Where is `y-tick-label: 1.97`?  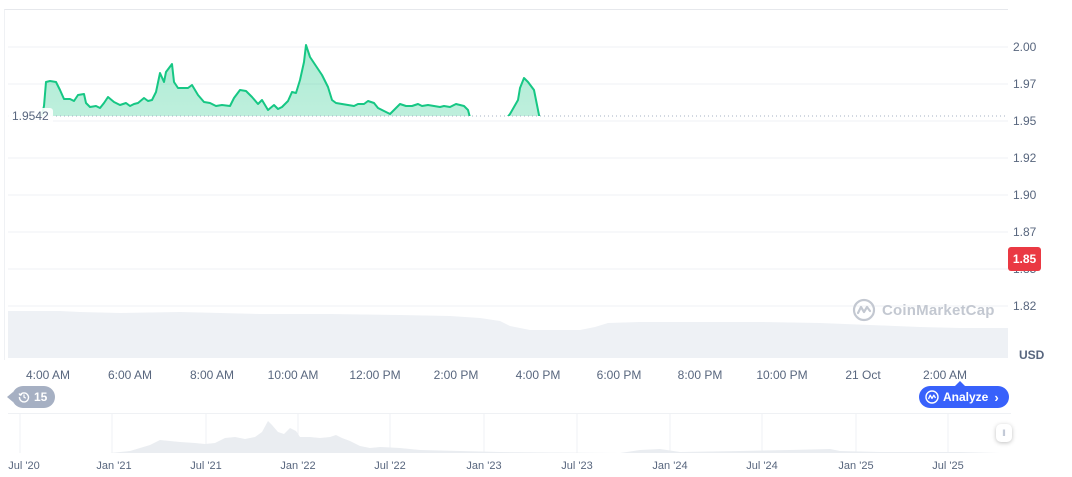
y-tick-label: 1.97 is located at coordinates (1025, 84).